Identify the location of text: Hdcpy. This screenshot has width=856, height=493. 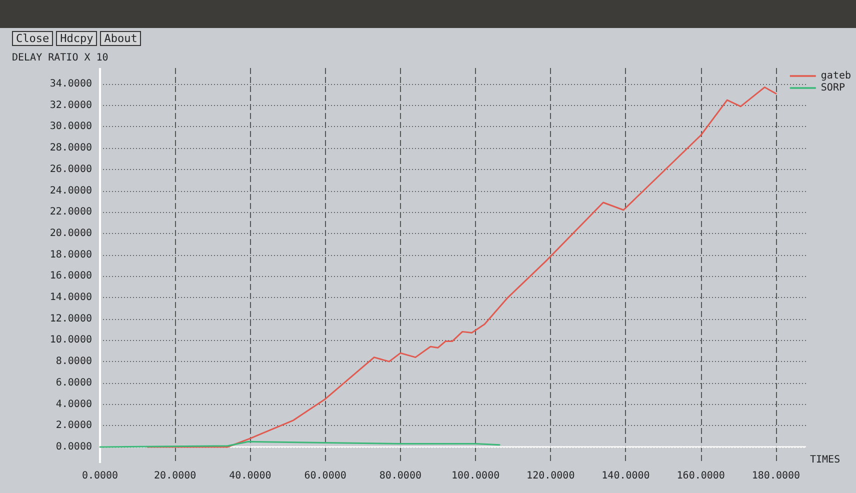
(77, 38).